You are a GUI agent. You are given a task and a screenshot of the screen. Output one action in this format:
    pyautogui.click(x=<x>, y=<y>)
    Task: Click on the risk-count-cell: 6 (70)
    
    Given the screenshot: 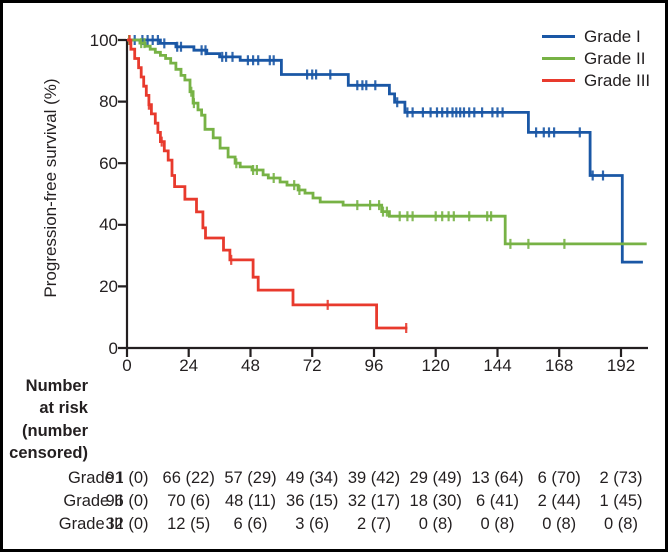 What is the action you would take?
    pyautogui.click(x=559, y=477)
    